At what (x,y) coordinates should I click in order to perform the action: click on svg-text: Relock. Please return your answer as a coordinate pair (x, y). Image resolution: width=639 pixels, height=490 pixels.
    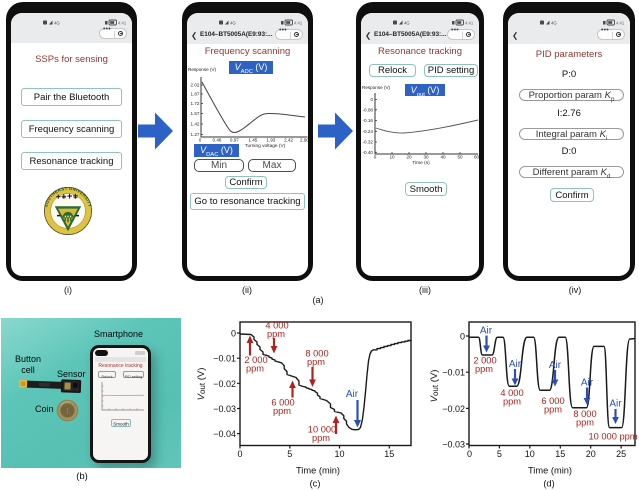
    Looking at the image, I should click on (107, 377).